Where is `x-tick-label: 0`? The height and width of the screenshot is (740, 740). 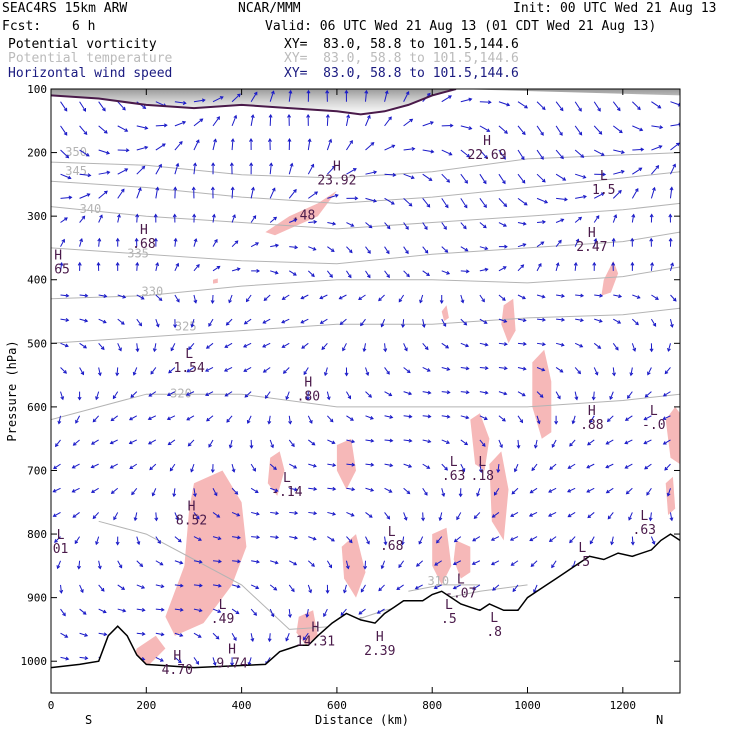
x-tick-label: 0 is located at coordinates (51, 705).